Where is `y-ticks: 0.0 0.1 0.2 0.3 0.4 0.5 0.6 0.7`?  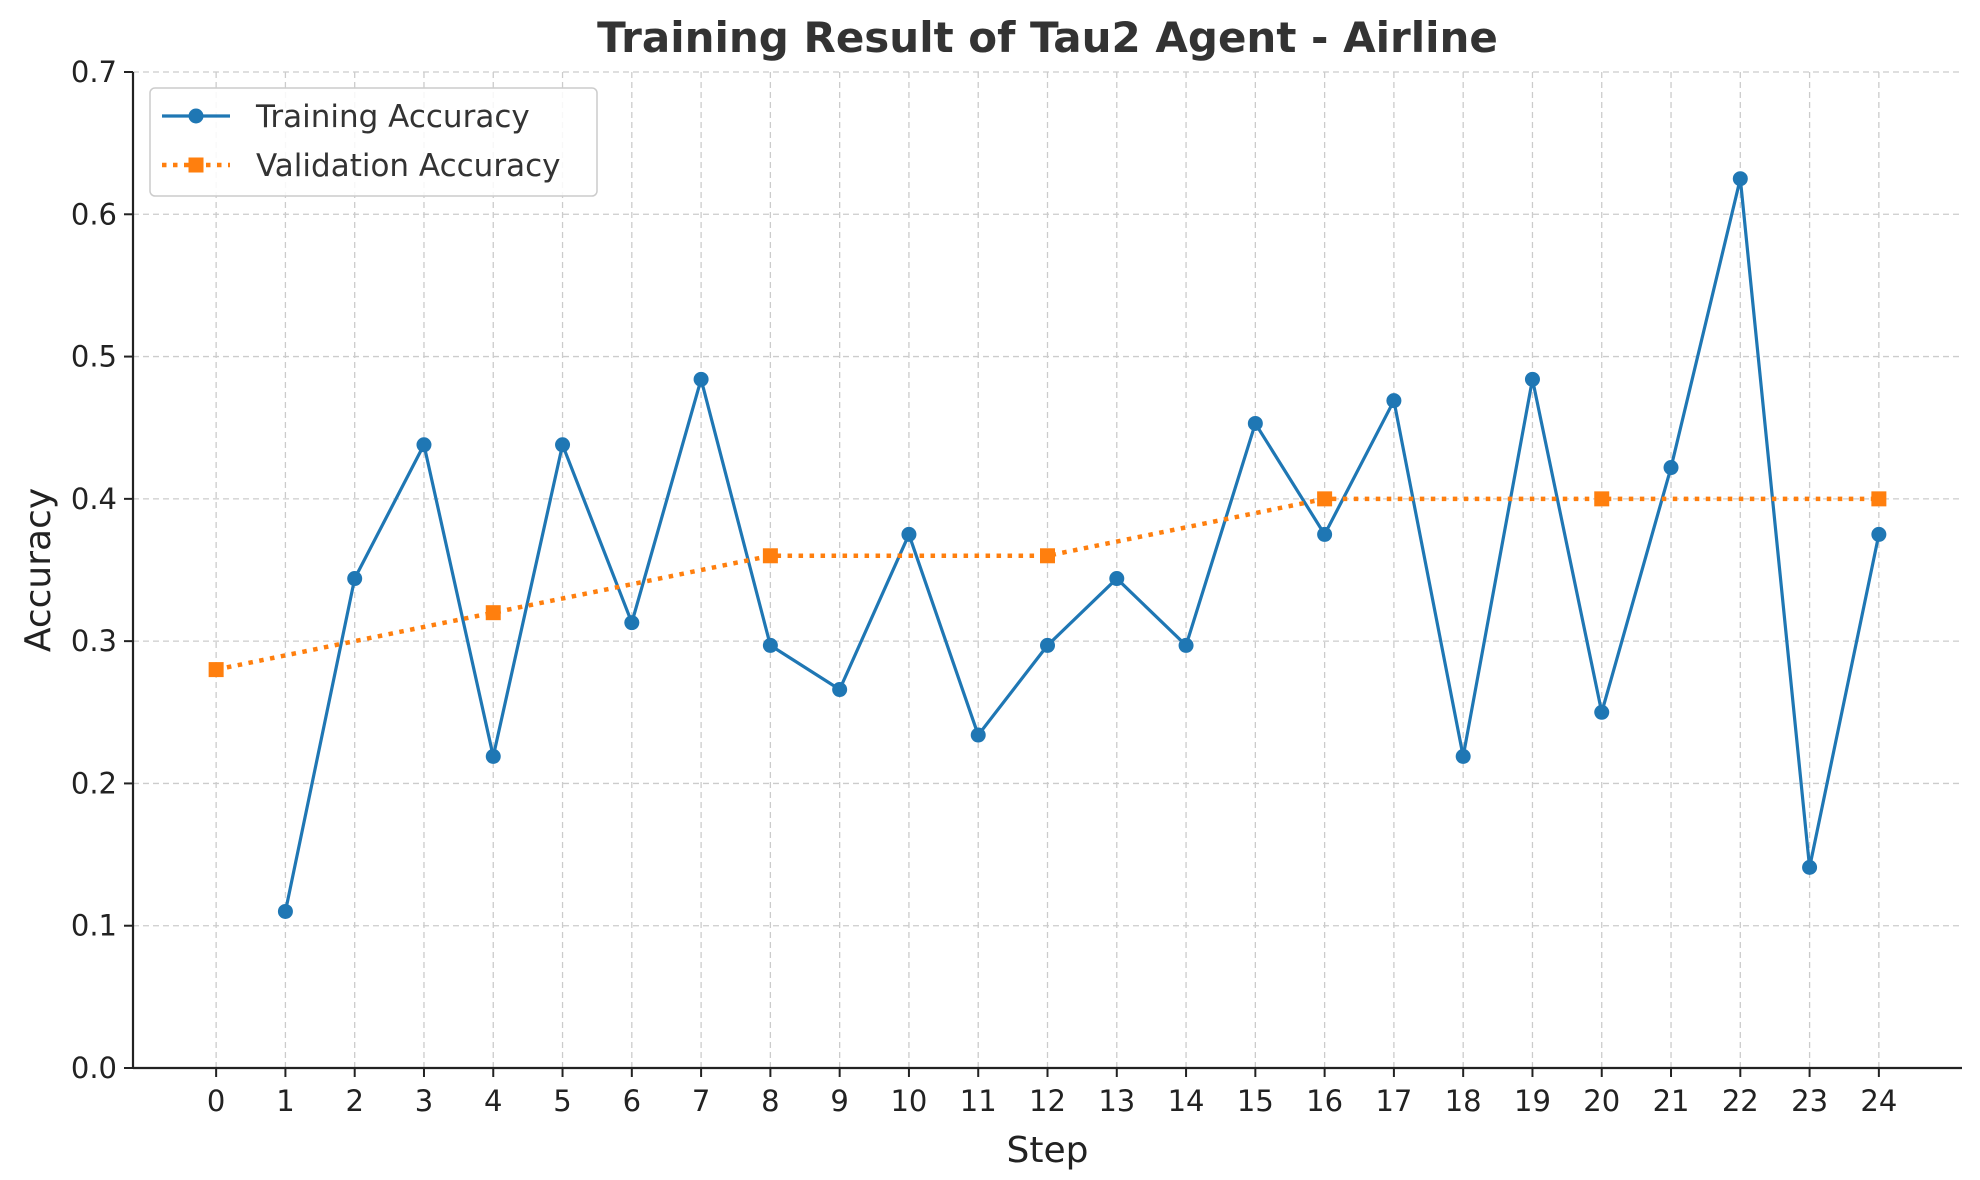 y-ticks: 0.0 0.1 0.2 0.3 0.4 0.5 0.6 0.7 is located at coordinates (102, 570).